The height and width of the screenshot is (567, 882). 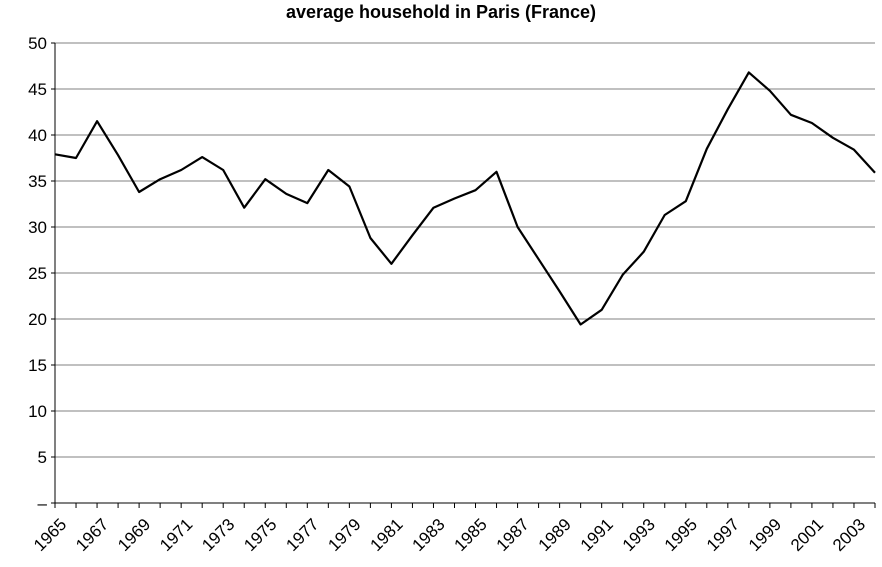 What do you see at coordinates (37, 411) in the screenshot?
I see `y-tick-label: 10` at bounding box center [37, 411].